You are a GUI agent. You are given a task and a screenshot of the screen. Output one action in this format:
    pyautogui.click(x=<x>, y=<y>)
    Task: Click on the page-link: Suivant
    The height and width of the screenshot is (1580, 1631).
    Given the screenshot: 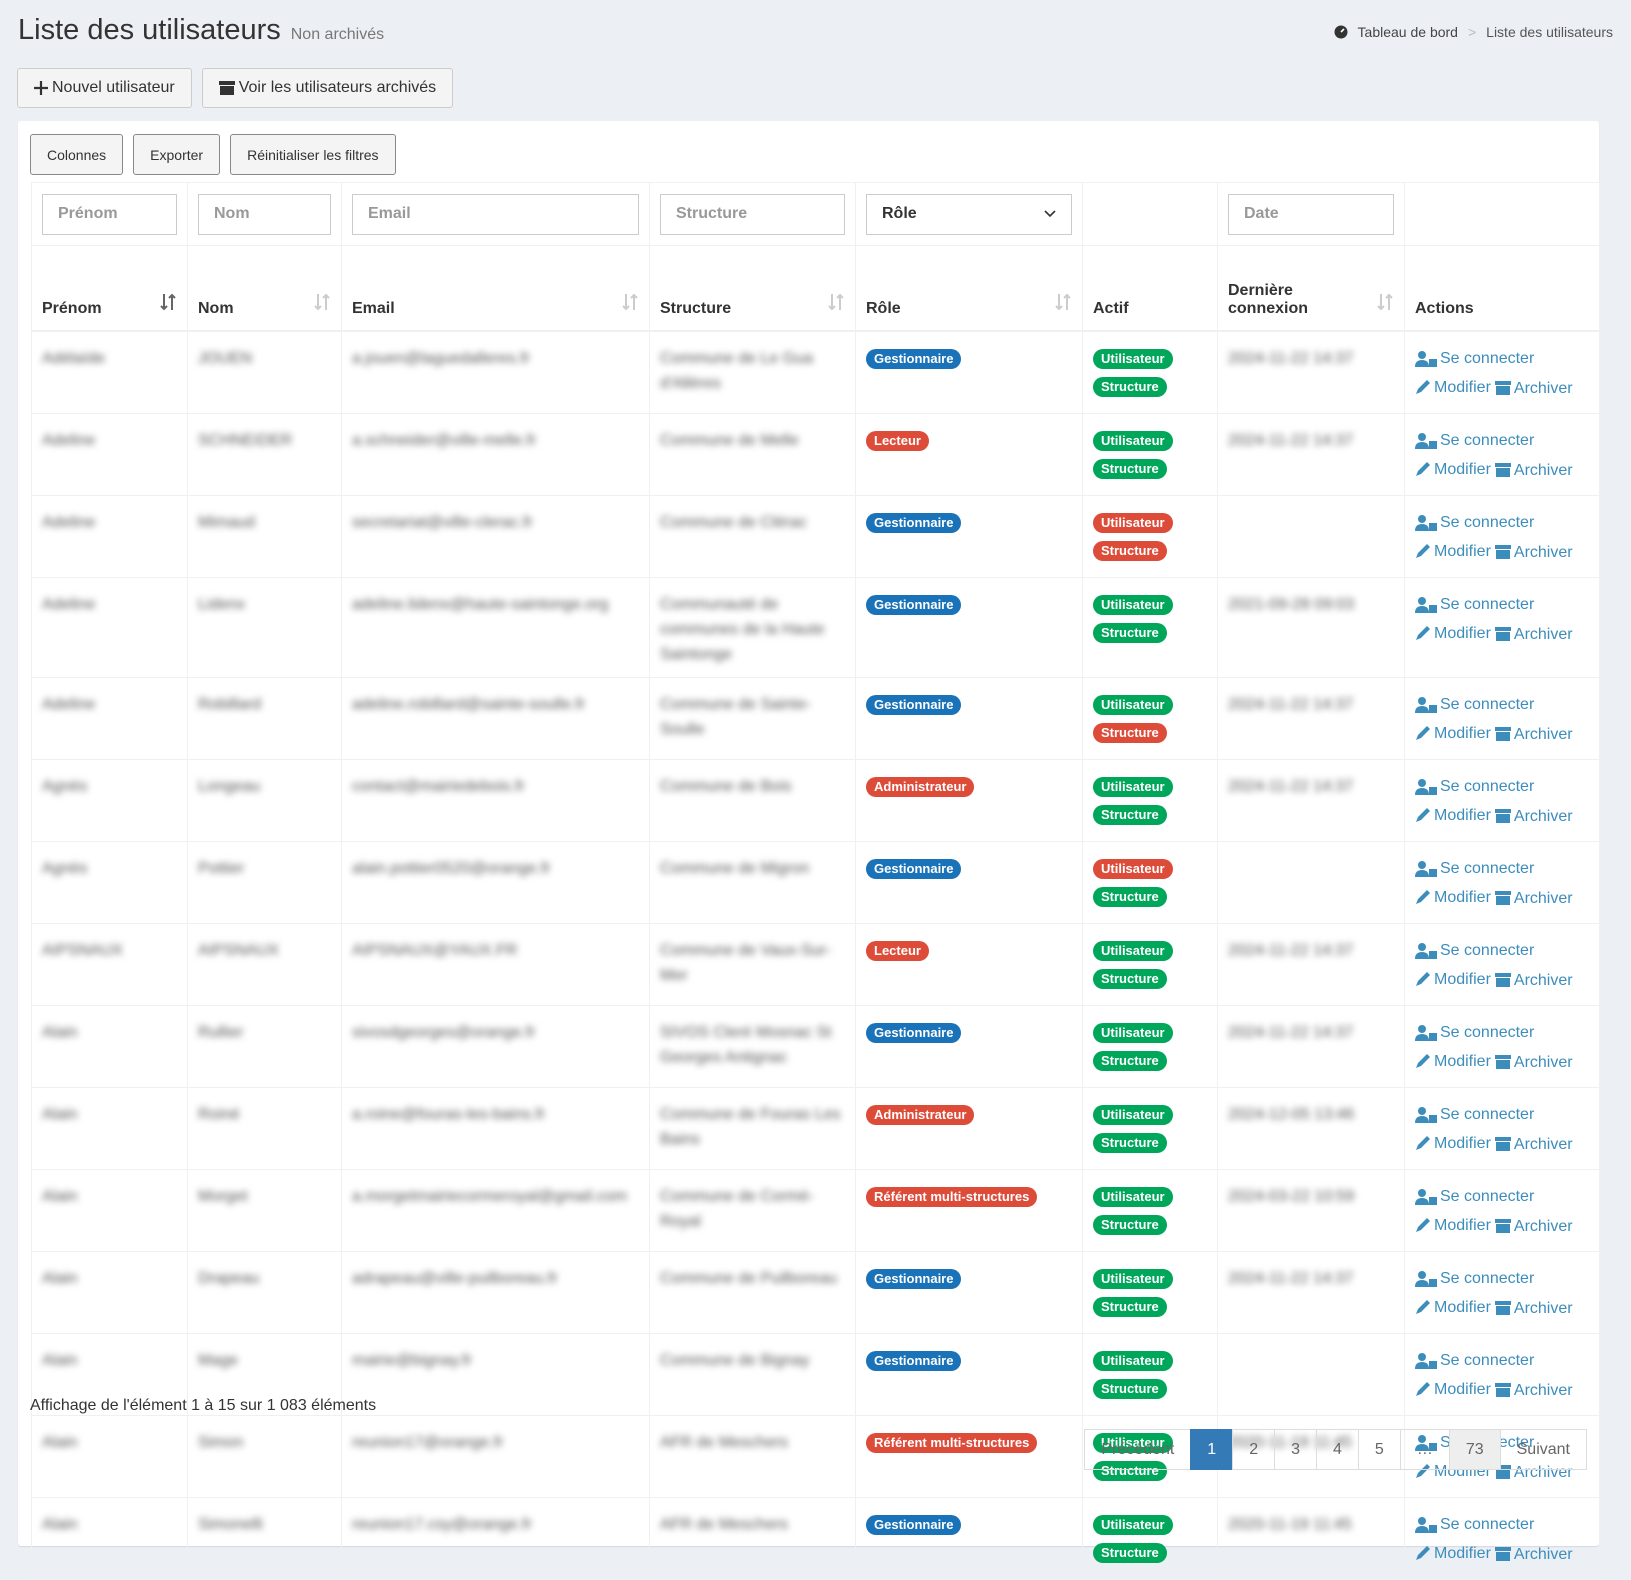 What is the action you would take?
    pyautogui.click(x=1543, y=1449)
    